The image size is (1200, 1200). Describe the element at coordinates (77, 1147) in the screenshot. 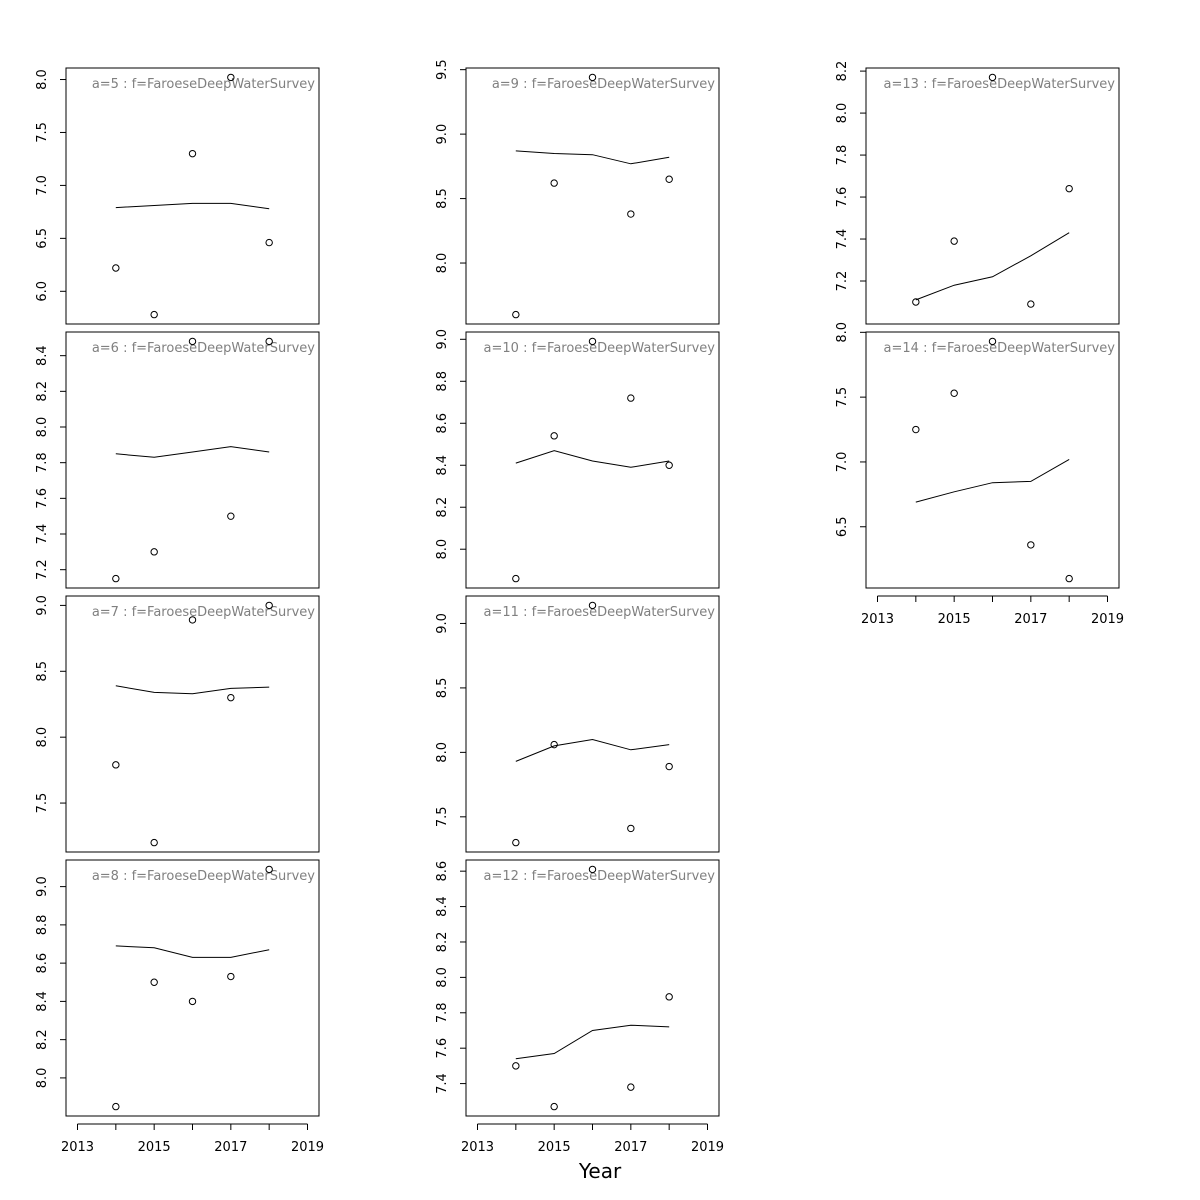

I see `x-tick-label: 2013` at that location.